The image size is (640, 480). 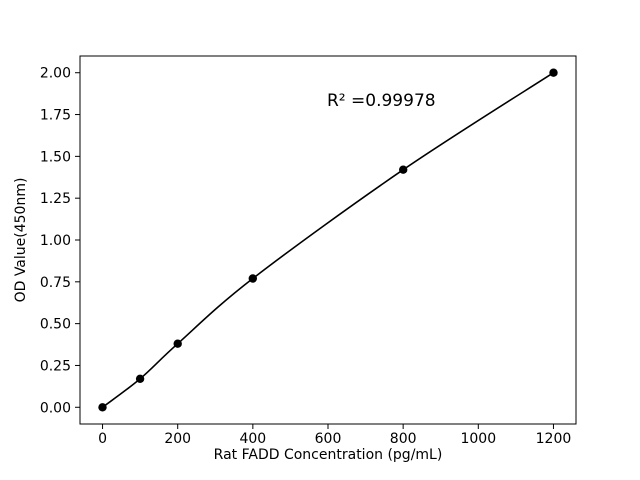 What do you see at coordinates (55, 157) in the screenshot?
I see `y-tick-label: 1.50` at bounding box center [55, 157].